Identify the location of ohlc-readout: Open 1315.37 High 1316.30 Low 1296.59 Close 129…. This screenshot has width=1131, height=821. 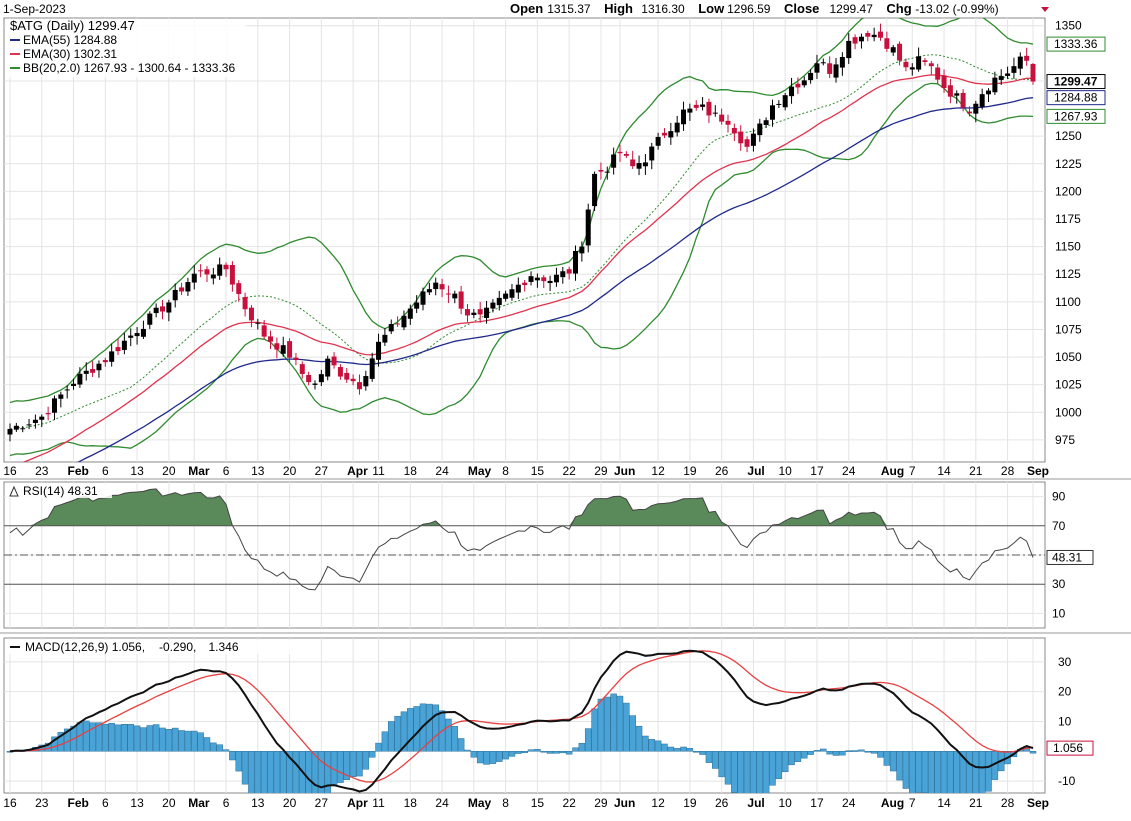
(754, 8).